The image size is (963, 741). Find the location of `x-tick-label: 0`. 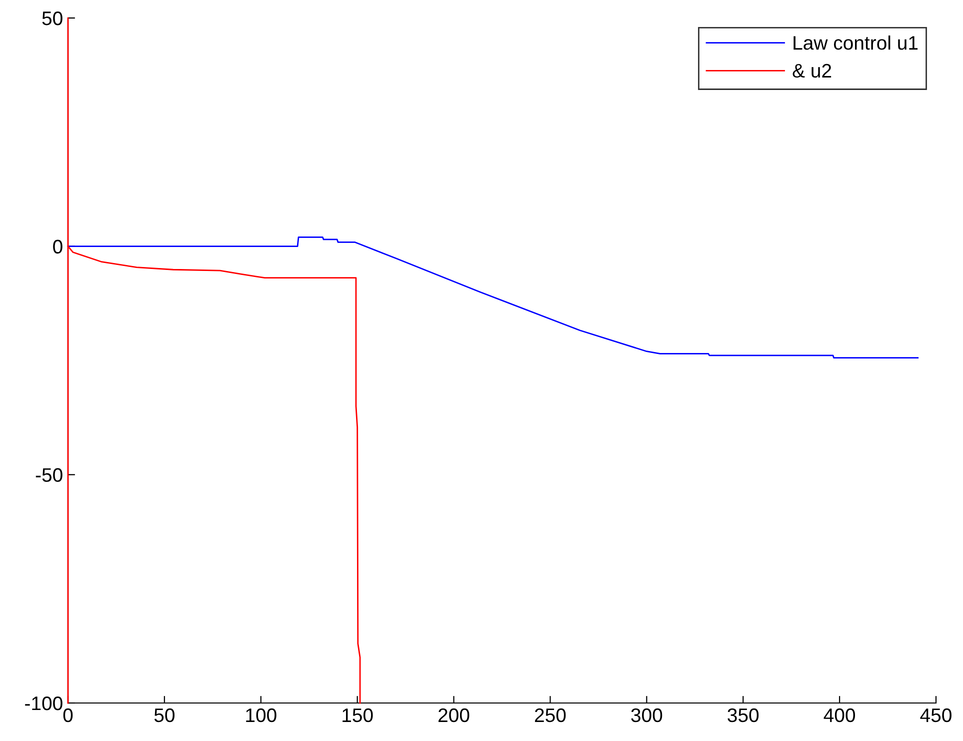

x-tick-label: 0 is located at coordinates (68, 715).